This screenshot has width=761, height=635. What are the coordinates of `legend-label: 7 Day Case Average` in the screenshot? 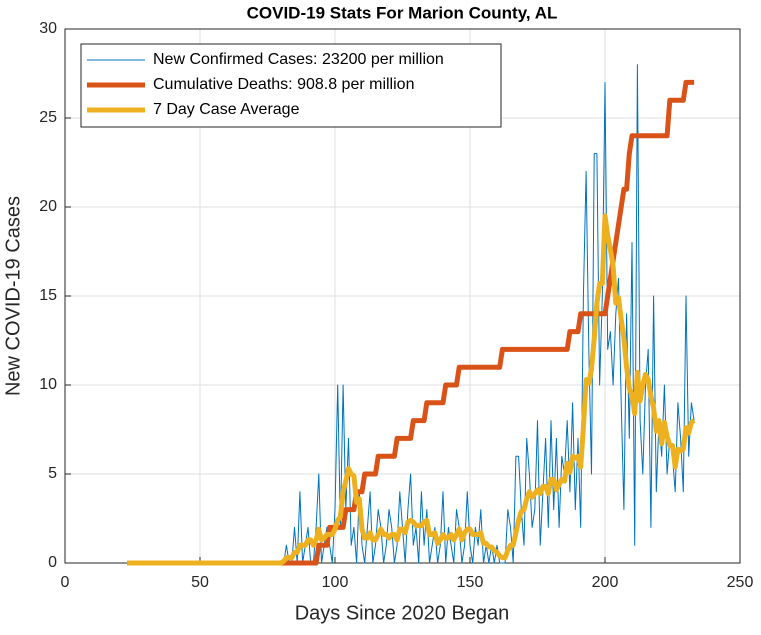 It's located at (226, 109).